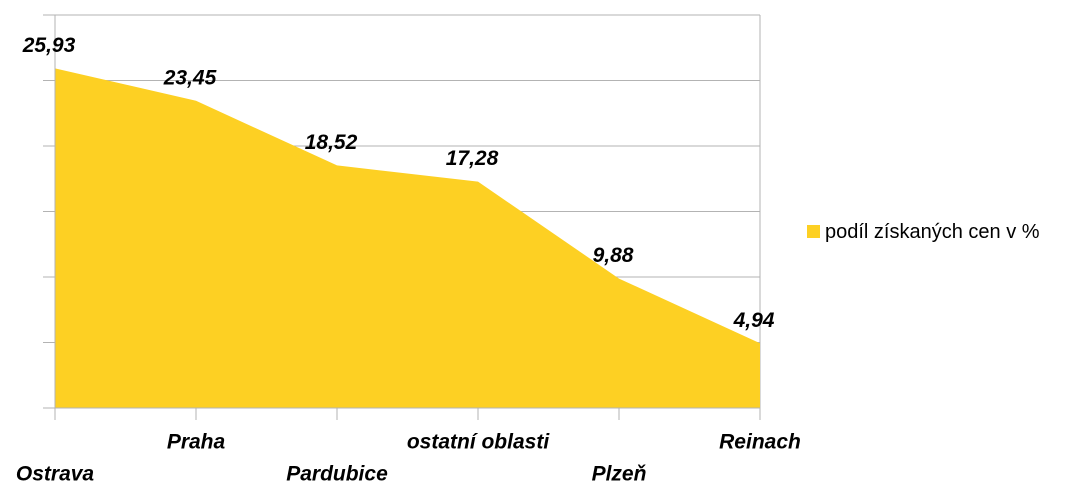  I want to click on data-label: 9,88, so click(613, 255).